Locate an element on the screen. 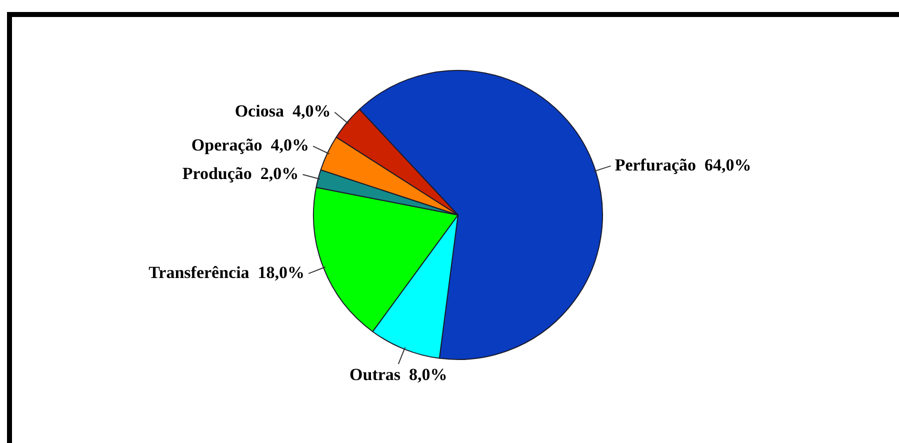  slice-label: Perfuração 64,0% is located at coordinates (683, 164).